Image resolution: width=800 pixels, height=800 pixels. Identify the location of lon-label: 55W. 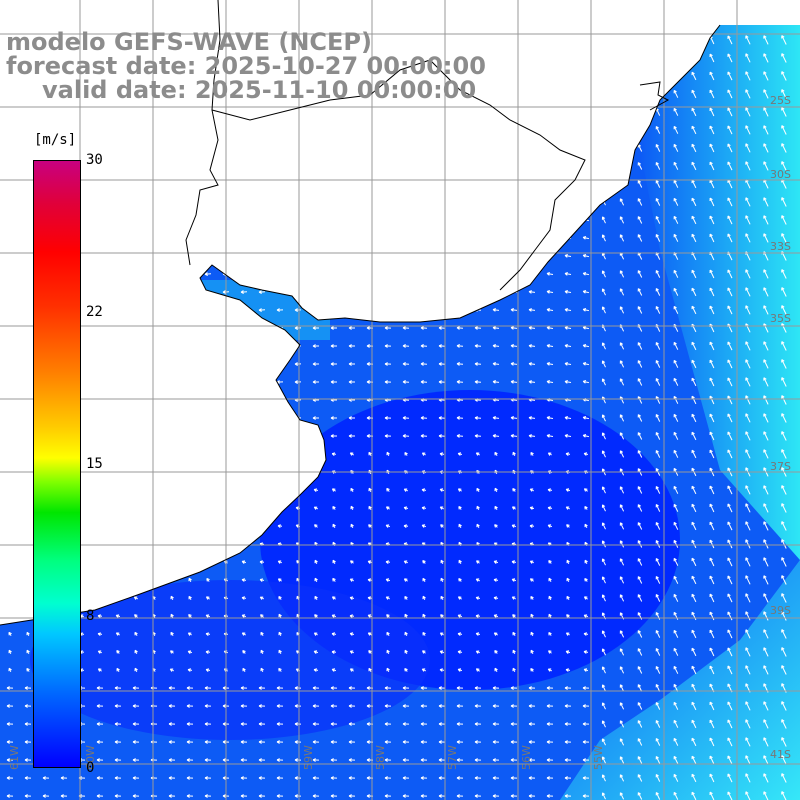
(598, 757).